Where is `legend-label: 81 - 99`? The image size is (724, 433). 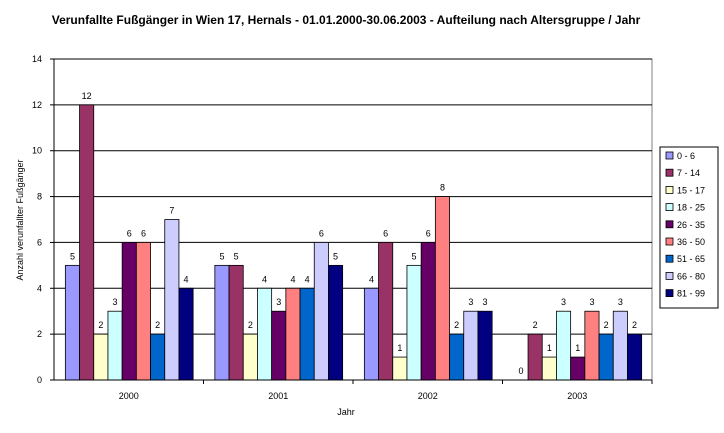
legend-label: 81 - 99 is located at coordinates (691, 294).